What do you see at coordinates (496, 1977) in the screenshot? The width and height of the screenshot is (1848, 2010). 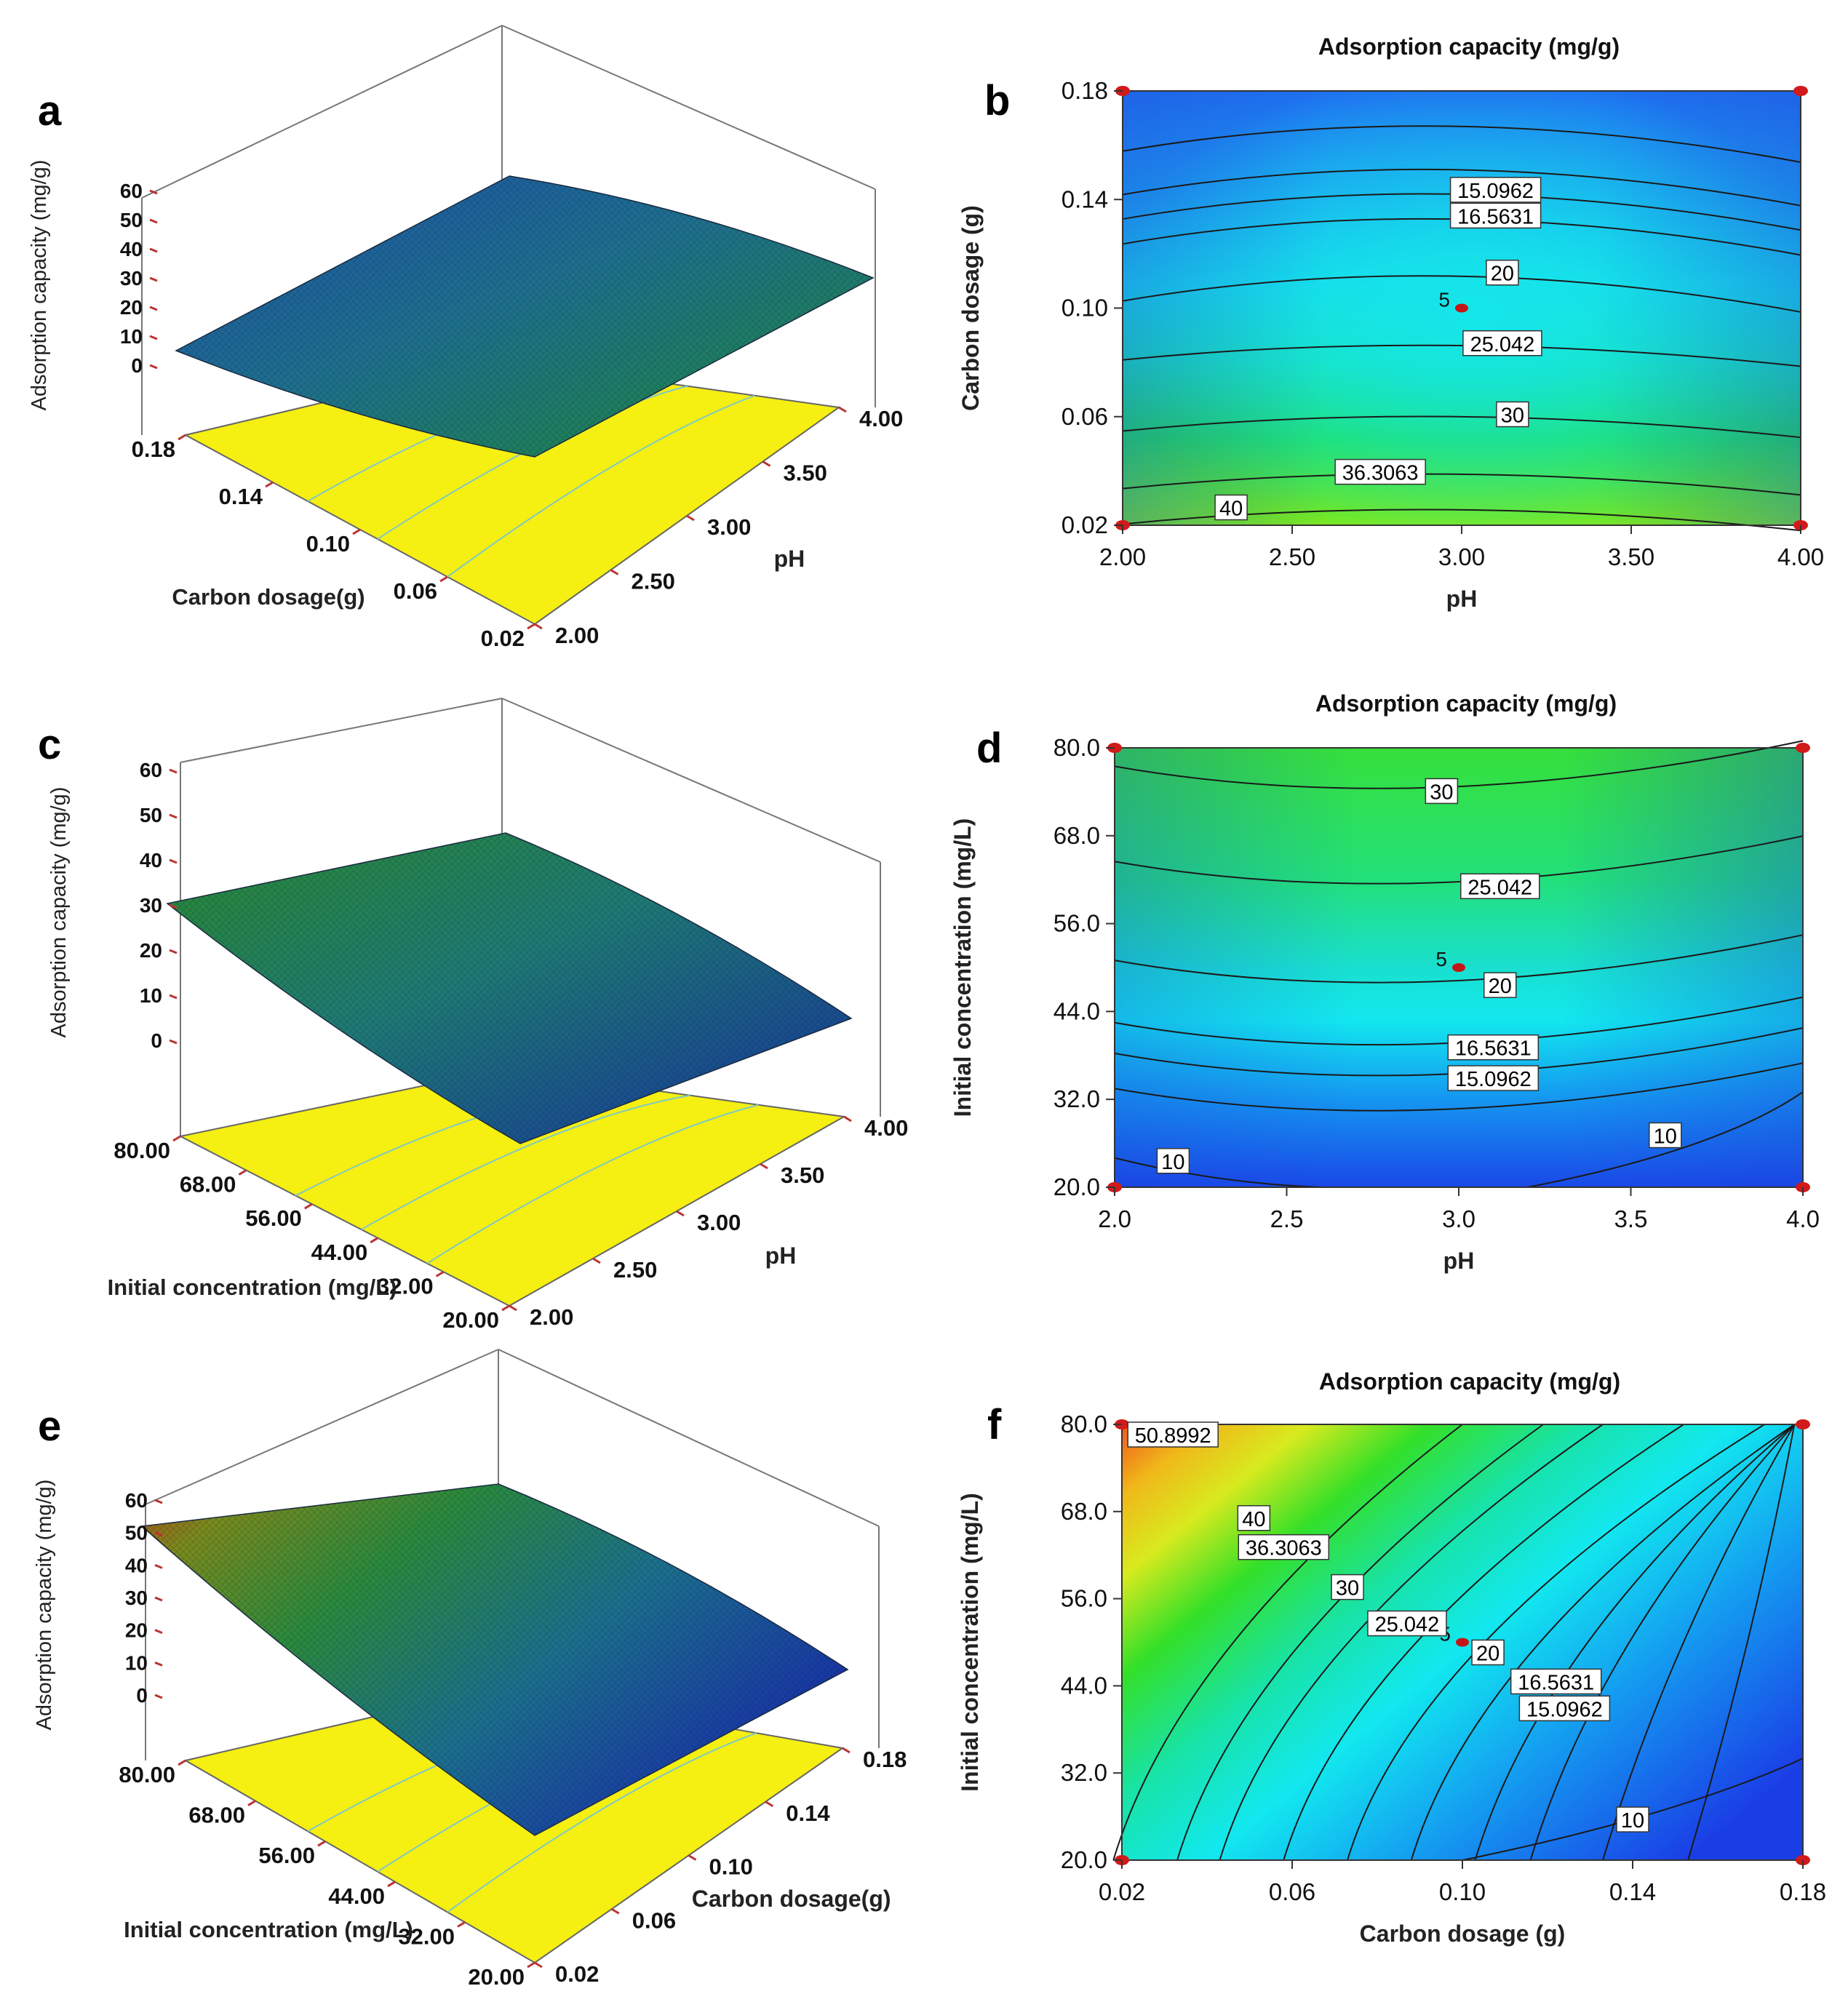 I see `y-tick-label: 20.00` at bounding box center [496, 1977].